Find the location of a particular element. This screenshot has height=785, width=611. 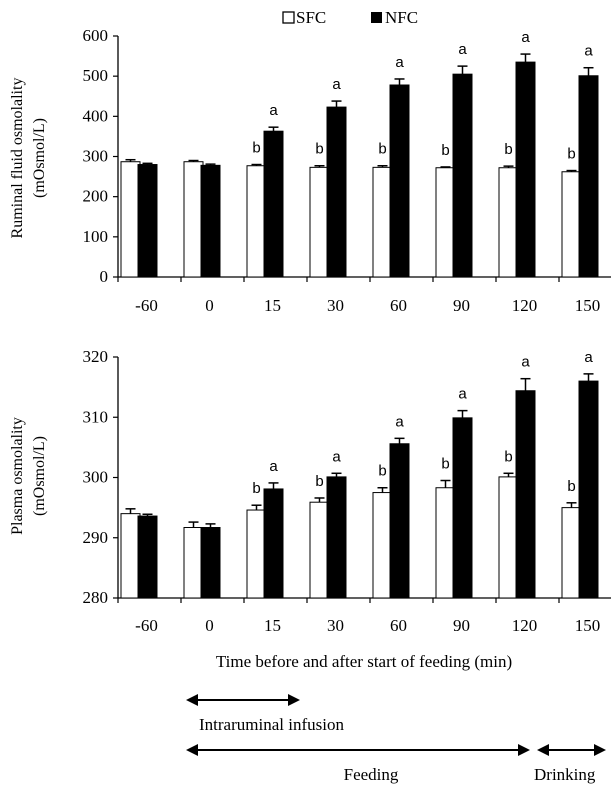

y-axis-title-line2: (mOsmol/L) is located at coordinates (39, 158).